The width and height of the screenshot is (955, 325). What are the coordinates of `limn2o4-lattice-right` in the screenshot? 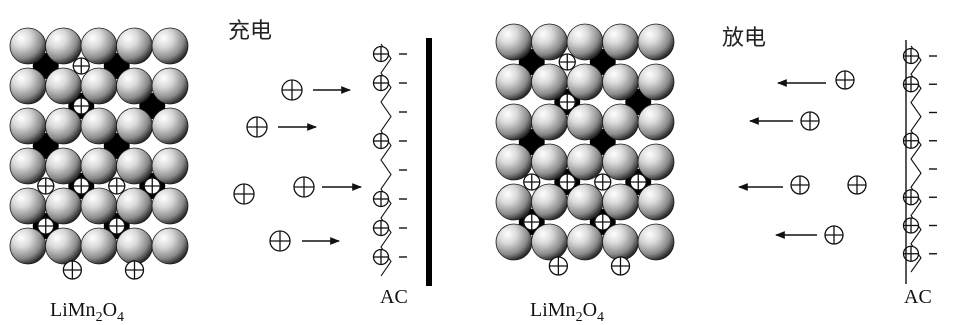 It's located at (585, 149).